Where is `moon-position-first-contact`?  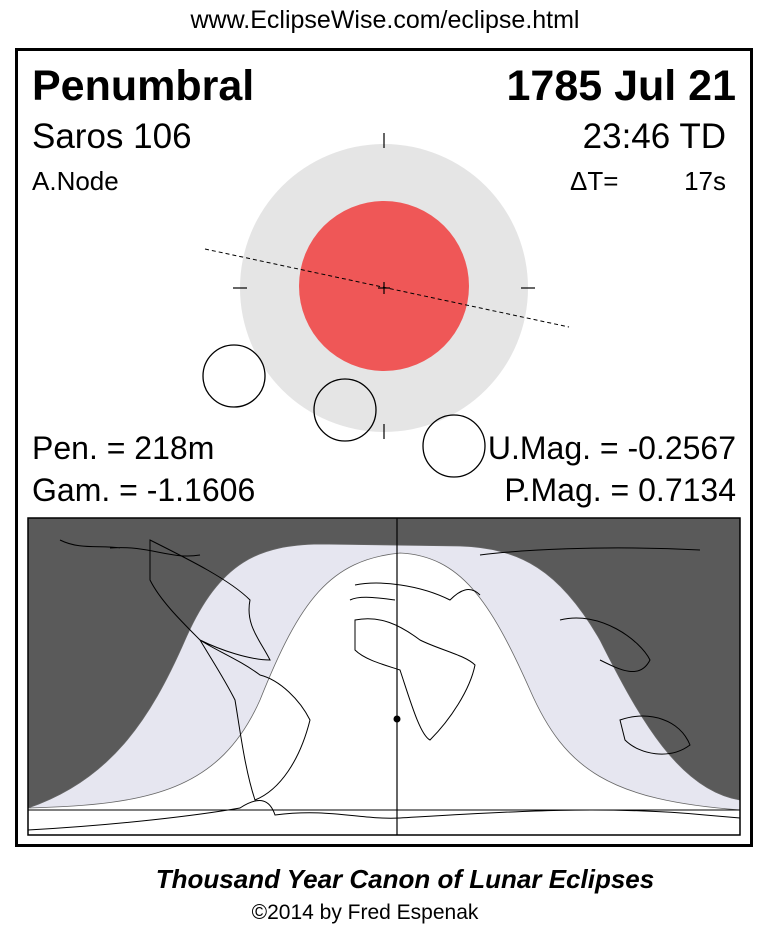 moon-position-first-contact is located at coordinates (234, 376).